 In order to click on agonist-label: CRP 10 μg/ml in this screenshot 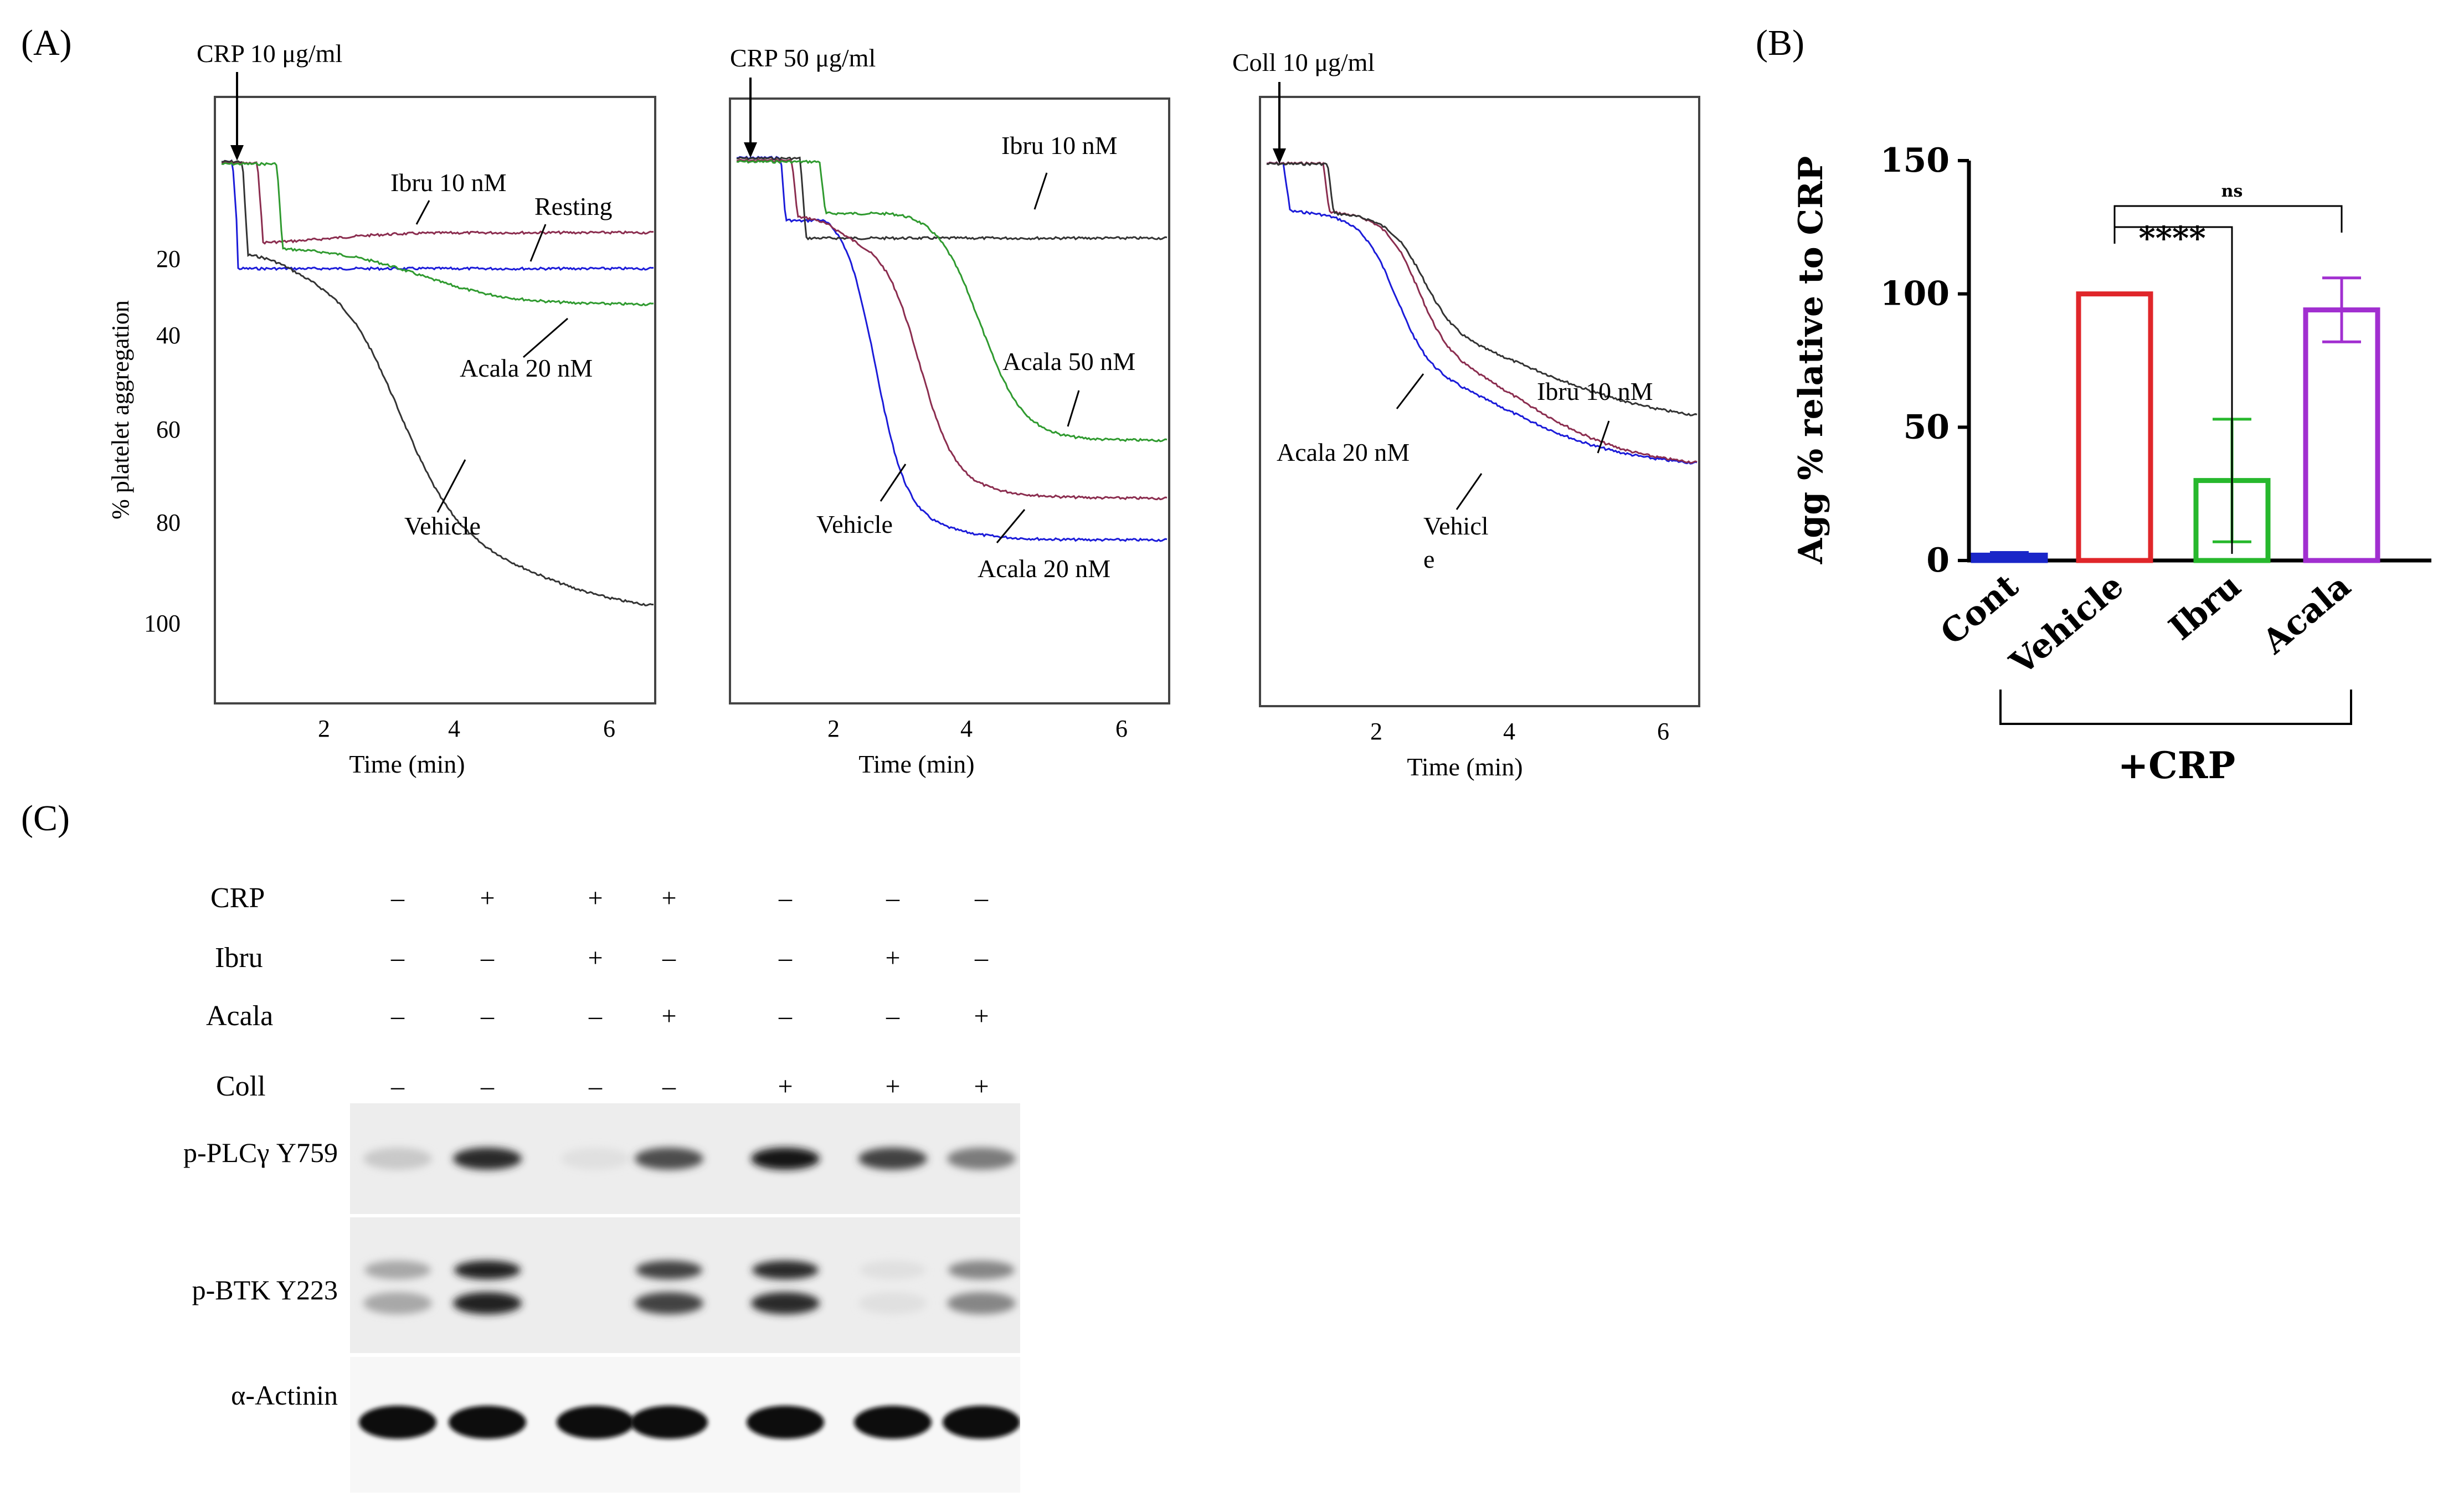, I will do `click(269, 54)`.